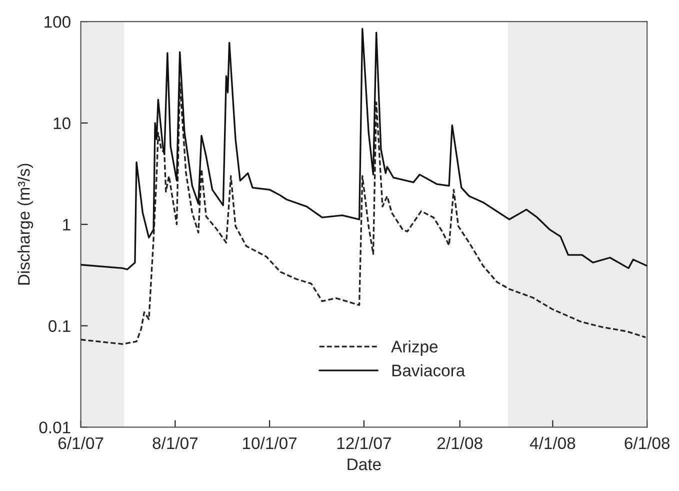 The image size is (679, 491). What do you see at coordinates (81, 443) in the screenshot?
I see `x-tick-label: 6/1/07` at bounding box center [81, 443].